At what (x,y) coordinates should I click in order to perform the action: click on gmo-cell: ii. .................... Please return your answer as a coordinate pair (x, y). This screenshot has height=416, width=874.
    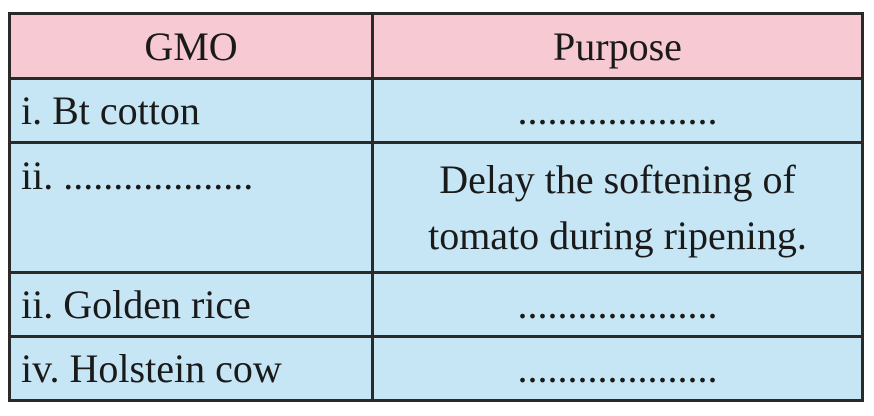
    Looking at the image, I should click on (191, 207).